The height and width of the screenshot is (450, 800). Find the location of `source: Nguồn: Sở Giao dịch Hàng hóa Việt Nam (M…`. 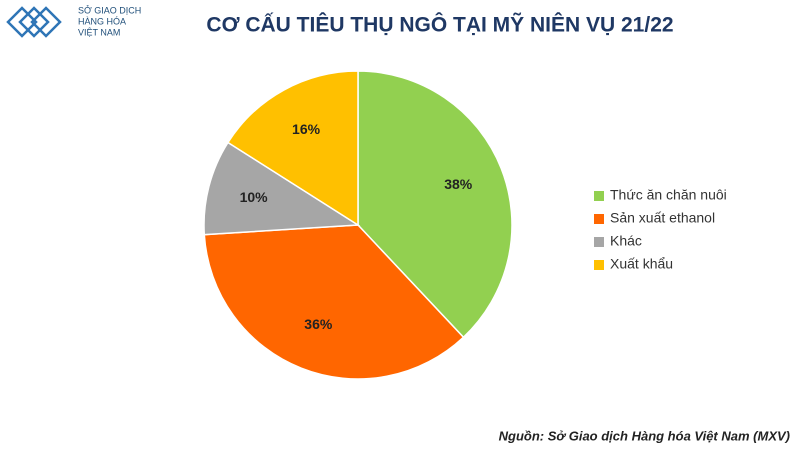

source: Nguồn: Sở Giao dịch Hàng hóa Việt Nam (M… is located at coordinates (644, 435).